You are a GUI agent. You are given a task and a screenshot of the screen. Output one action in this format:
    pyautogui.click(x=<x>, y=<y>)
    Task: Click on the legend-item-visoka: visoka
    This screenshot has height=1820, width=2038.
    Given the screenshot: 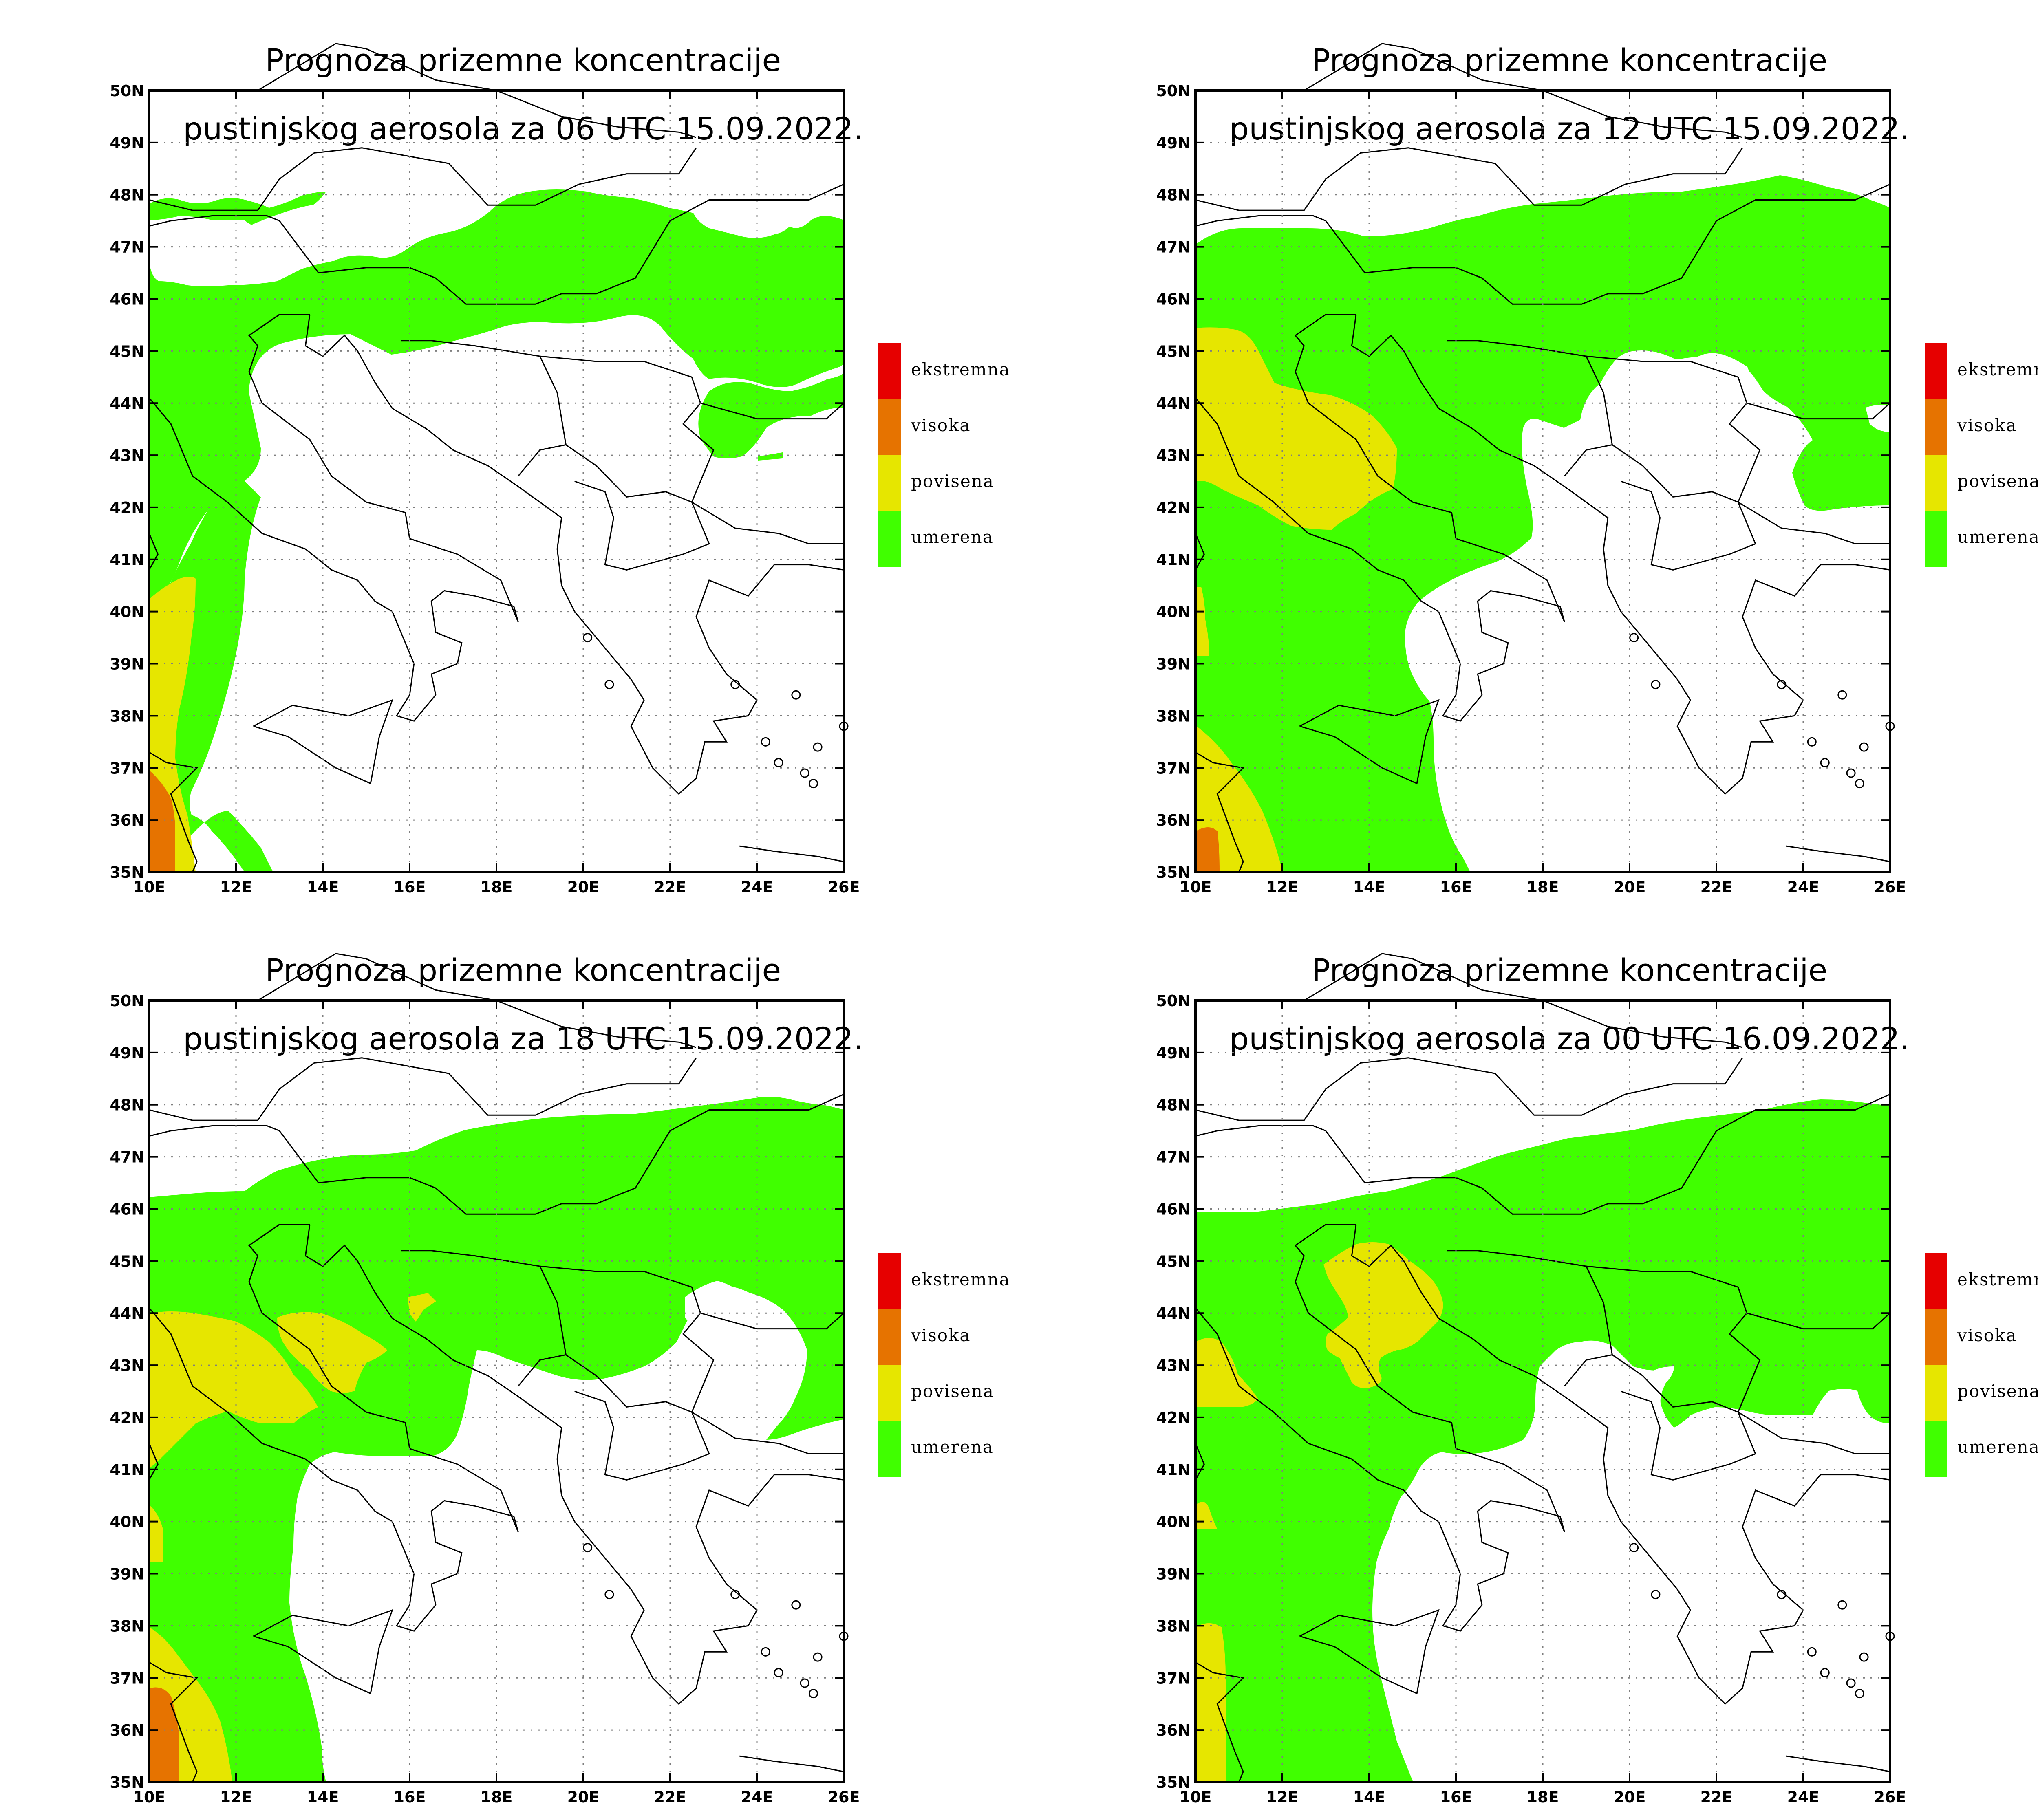 What is the action you would take?
    pyautogui.click(x=964, y=1337)
    